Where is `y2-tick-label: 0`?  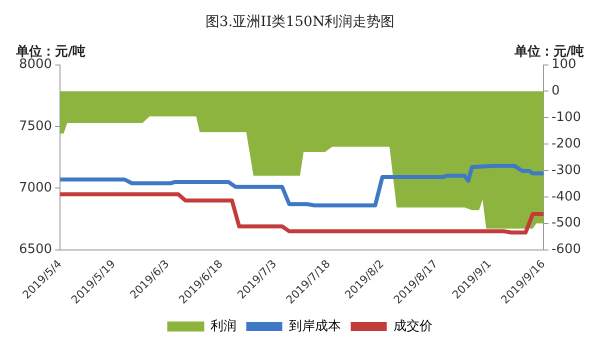 y2-tick-label: 0 is located at coordinates (555, 91).